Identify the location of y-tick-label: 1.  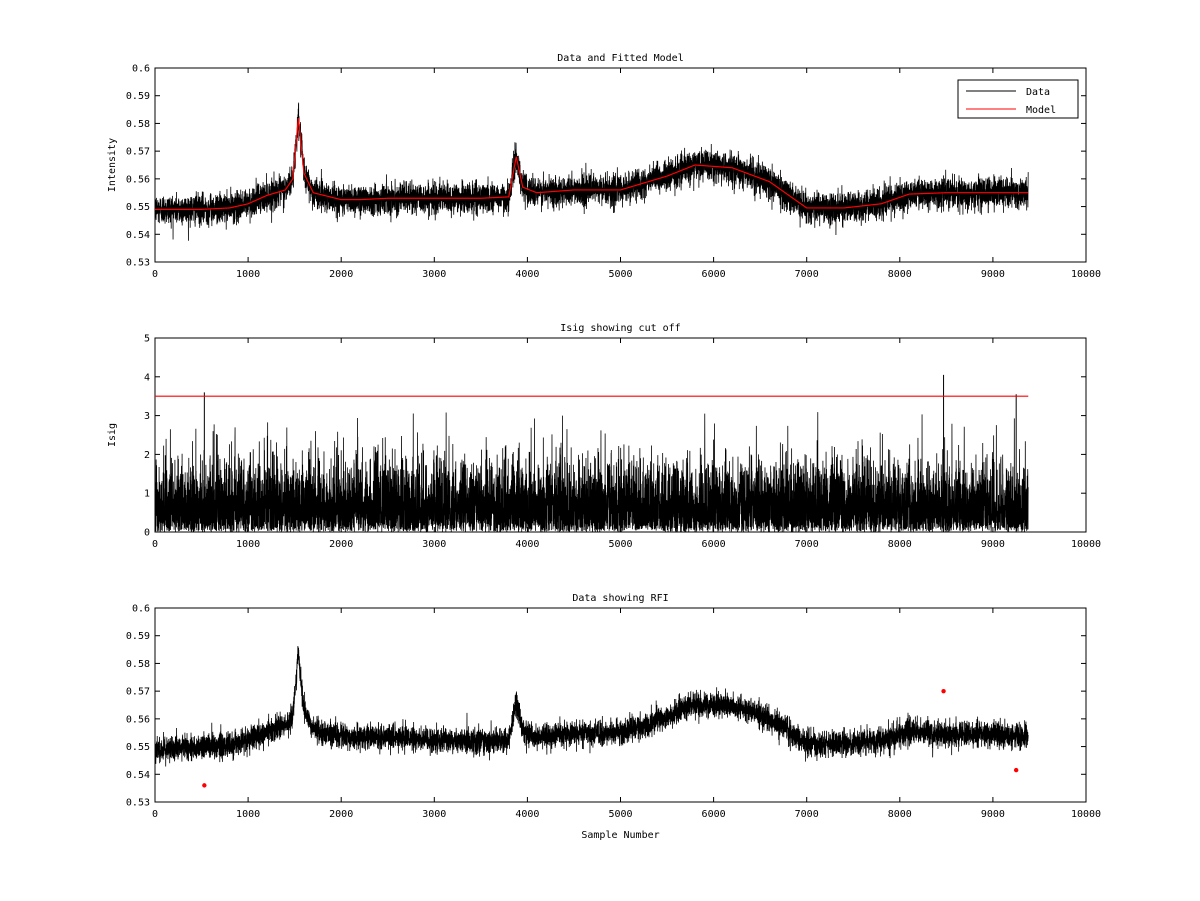
(147, 494).